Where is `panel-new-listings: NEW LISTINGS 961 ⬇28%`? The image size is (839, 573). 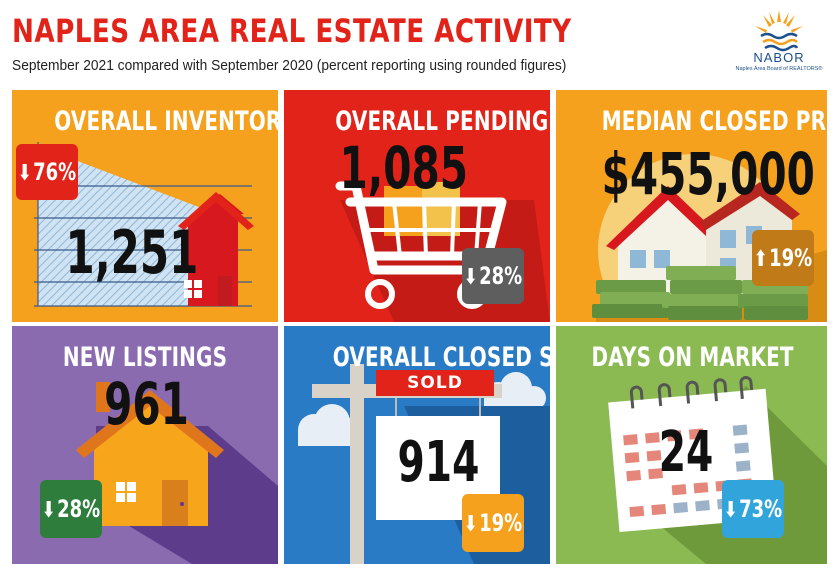
panel-new-listings: NEW LISTINGS 961 ⬇28% is located at coordinates (145, 445).